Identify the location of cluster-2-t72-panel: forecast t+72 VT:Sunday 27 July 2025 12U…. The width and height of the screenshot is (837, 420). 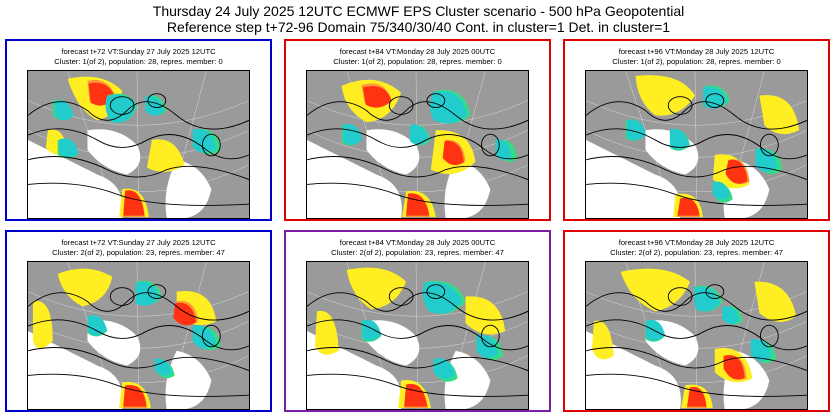
(138, 321).